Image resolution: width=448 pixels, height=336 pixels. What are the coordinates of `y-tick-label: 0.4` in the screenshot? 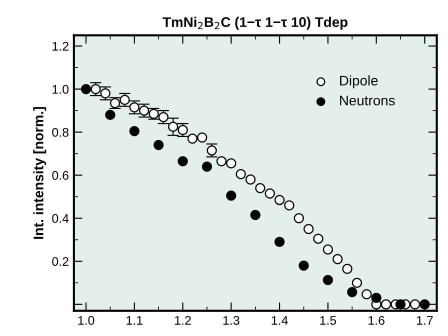 It's located at (60, 218).